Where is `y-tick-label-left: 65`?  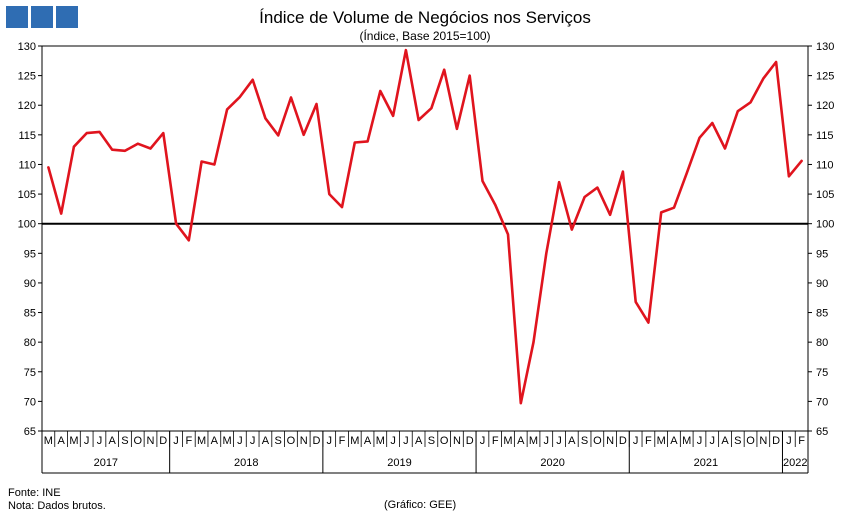 y-tick-label-left: 65 is located at coordinates (30, 432).